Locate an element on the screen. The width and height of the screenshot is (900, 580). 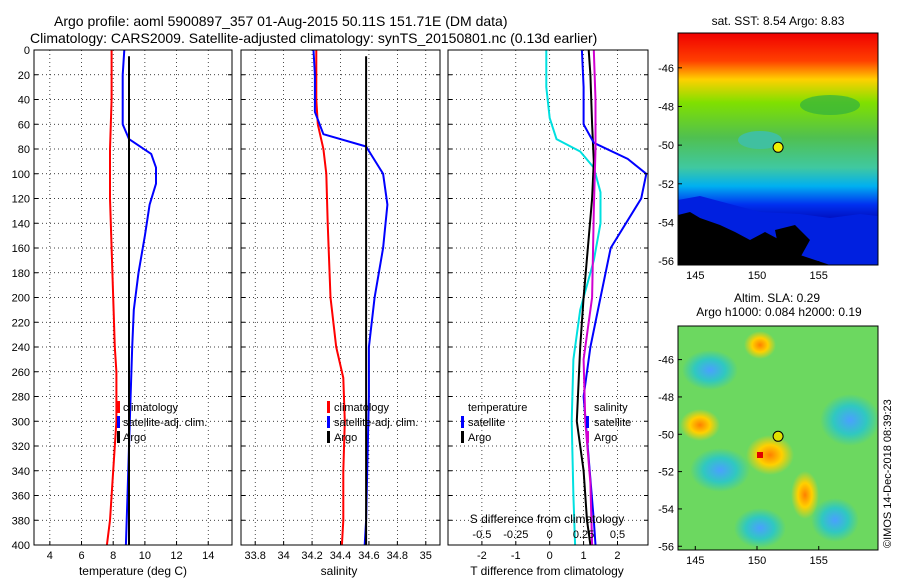
legend-s-argo: Argo is located at coordinates (605, 438).